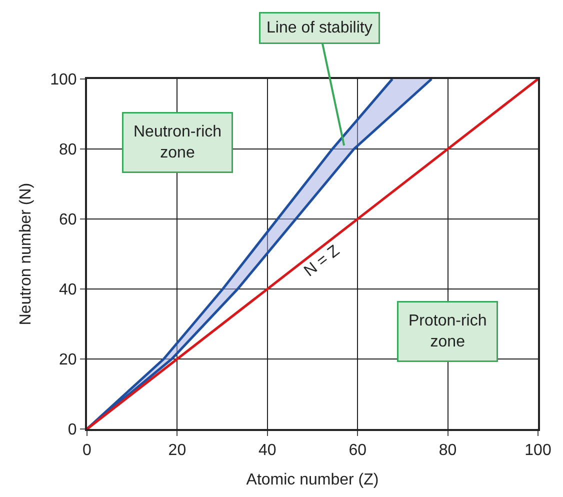  Describe the element at coordinates (319, 28) in the screenshot. I see `text: Line of stability` at that location.